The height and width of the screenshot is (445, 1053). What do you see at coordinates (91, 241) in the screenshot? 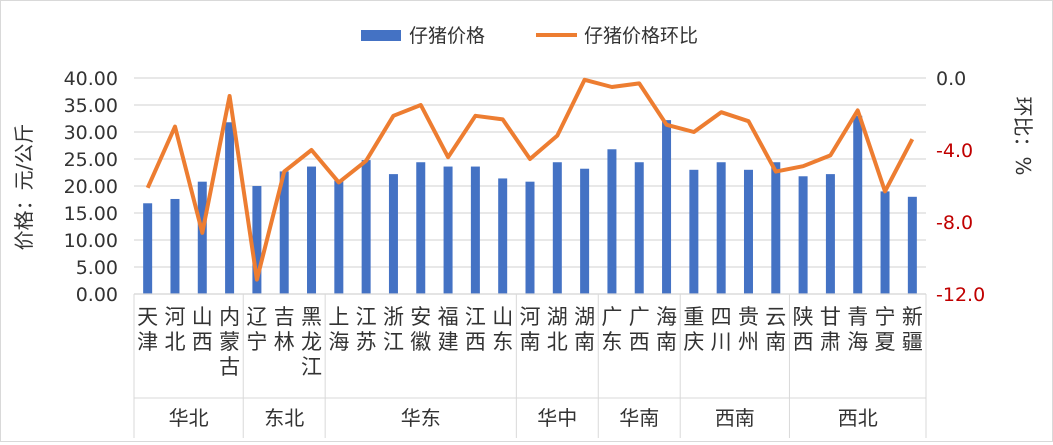
I see `y-left-tick: 10.00` at bounding box center [91, 241].